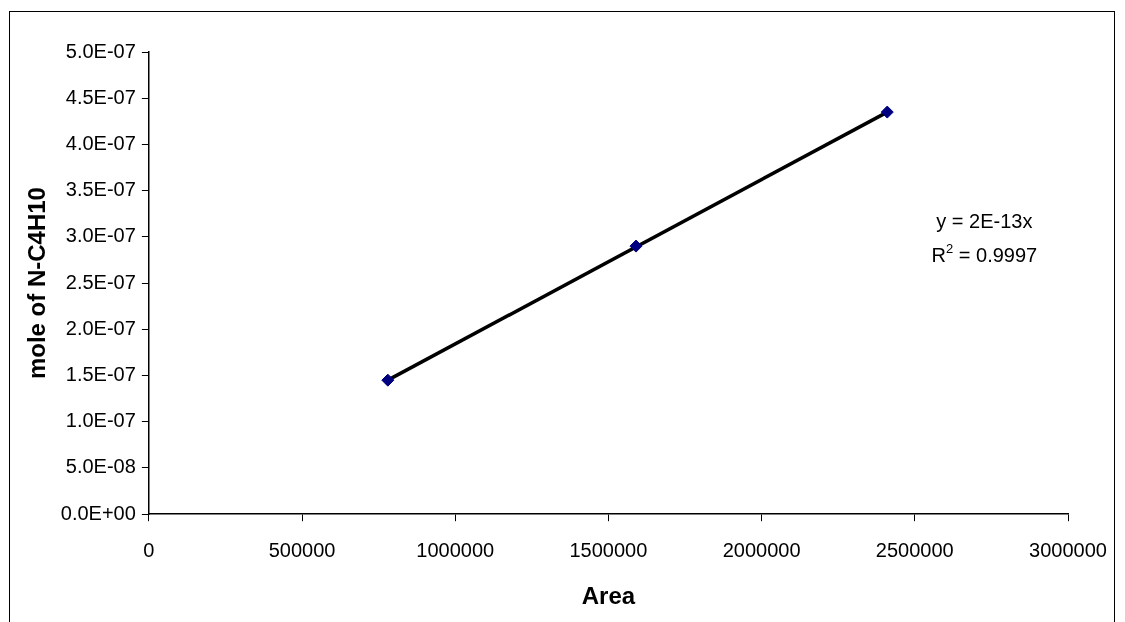 The height and width of the screenshot is (622, 1125). I want to click on x-tick-label: 0, so click(149, 549).